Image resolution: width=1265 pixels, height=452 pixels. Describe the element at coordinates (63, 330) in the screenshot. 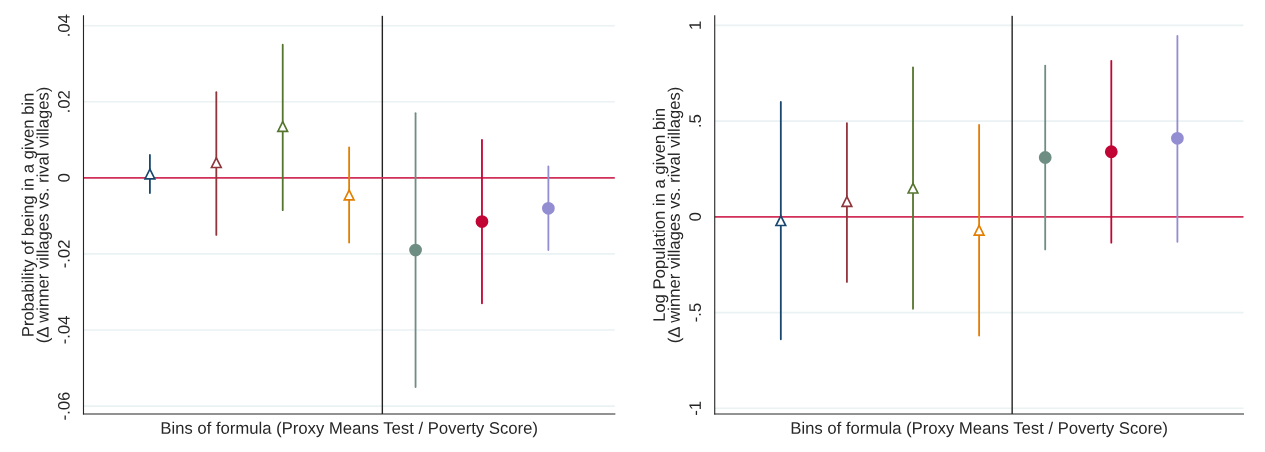

I see `y-tick-label: -.04` at that location.